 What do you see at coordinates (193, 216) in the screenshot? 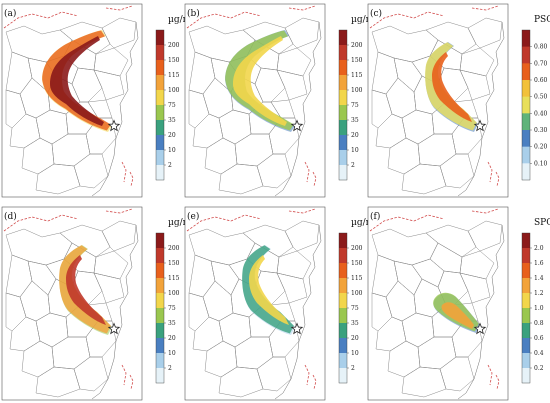
I see `panel-label: (e)` at bounding box center [193, 216].